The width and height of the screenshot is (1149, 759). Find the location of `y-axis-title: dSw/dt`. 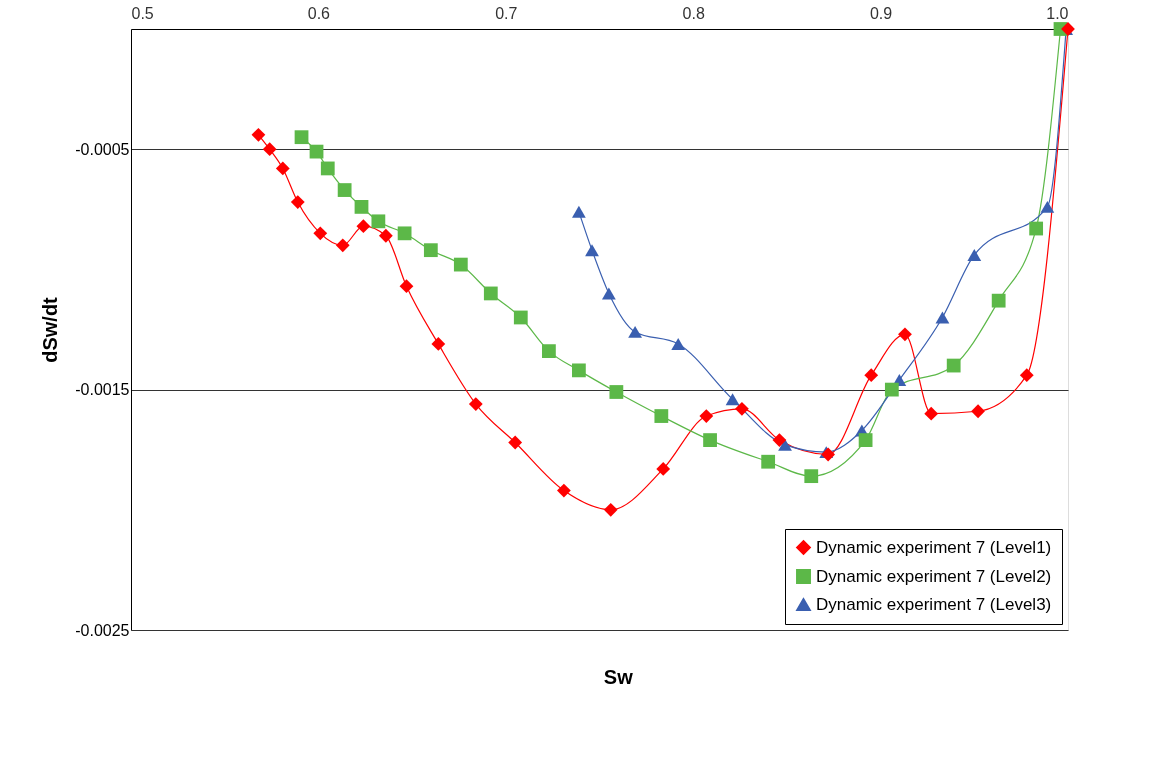

y-axis-title: dSw/dt is located at coordinates (50, 329).